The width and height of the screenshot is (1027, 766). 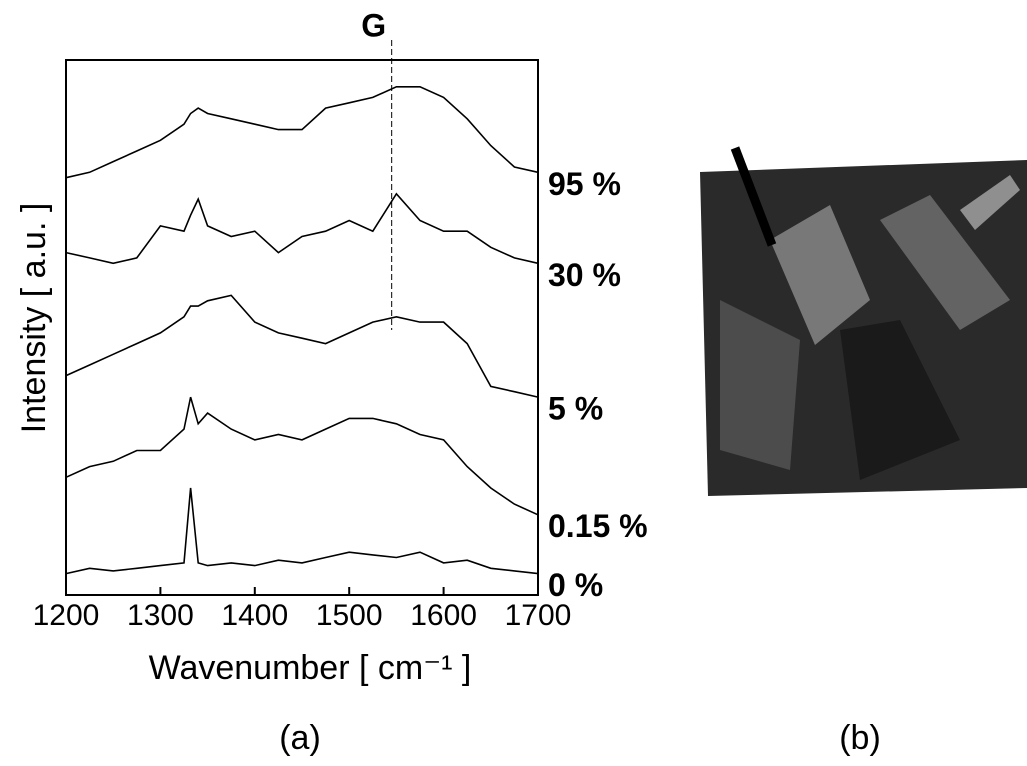 I want to click on x-axis-label: Wavenumber [ cm⁻¹ ], so click(x=310, y=668).